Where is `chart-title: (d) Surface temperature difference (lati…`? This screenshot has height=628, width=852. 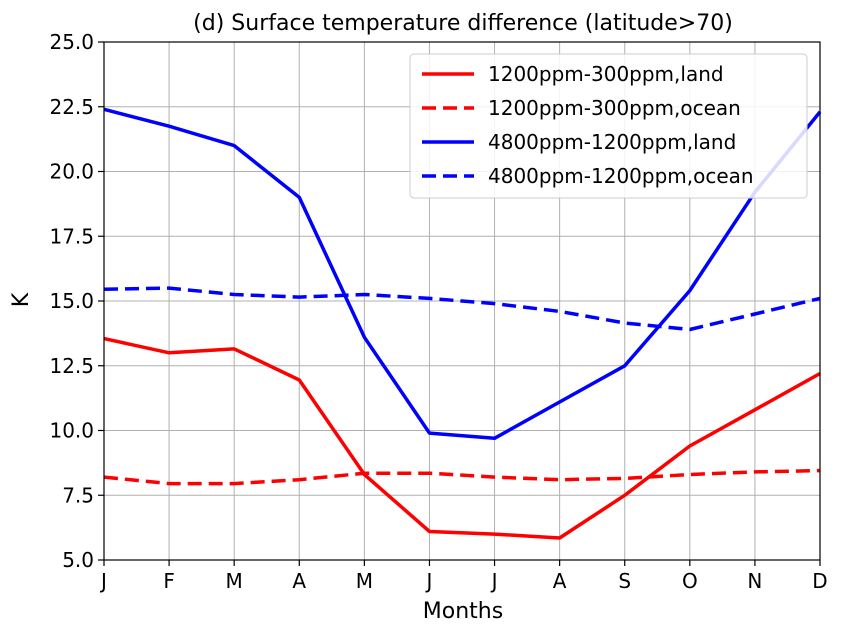 chart-title: (d) Surface temperature difference (lati… is located at coordinates (463, 23).